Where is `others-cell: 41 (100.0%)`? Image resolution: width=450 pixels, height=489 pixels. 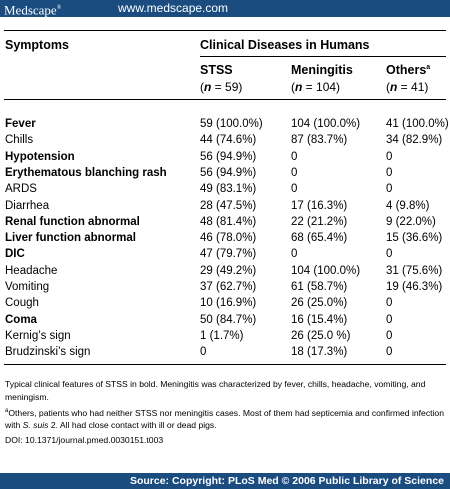
others-cell: 41 (100.0%) is located at coordinates (417, 124).